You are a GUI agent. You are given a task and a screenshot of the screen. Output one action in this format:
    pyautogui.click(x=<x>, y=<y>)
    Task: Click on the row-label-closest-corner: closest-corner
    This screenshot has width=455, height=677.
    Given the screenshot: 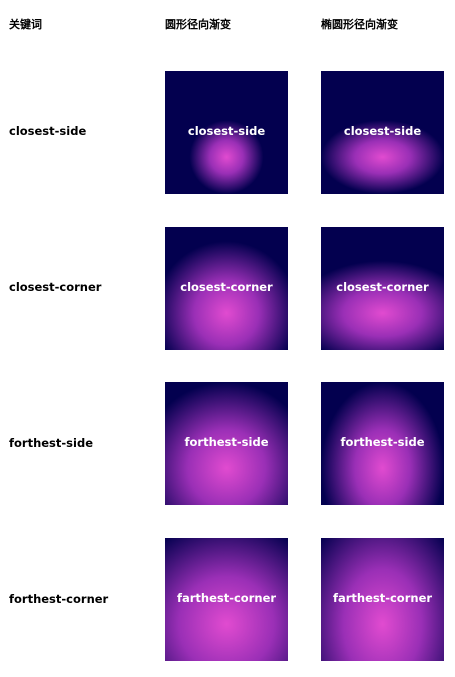 What is the action you would take?
    pyautogui.click(x=55, y=287)
    